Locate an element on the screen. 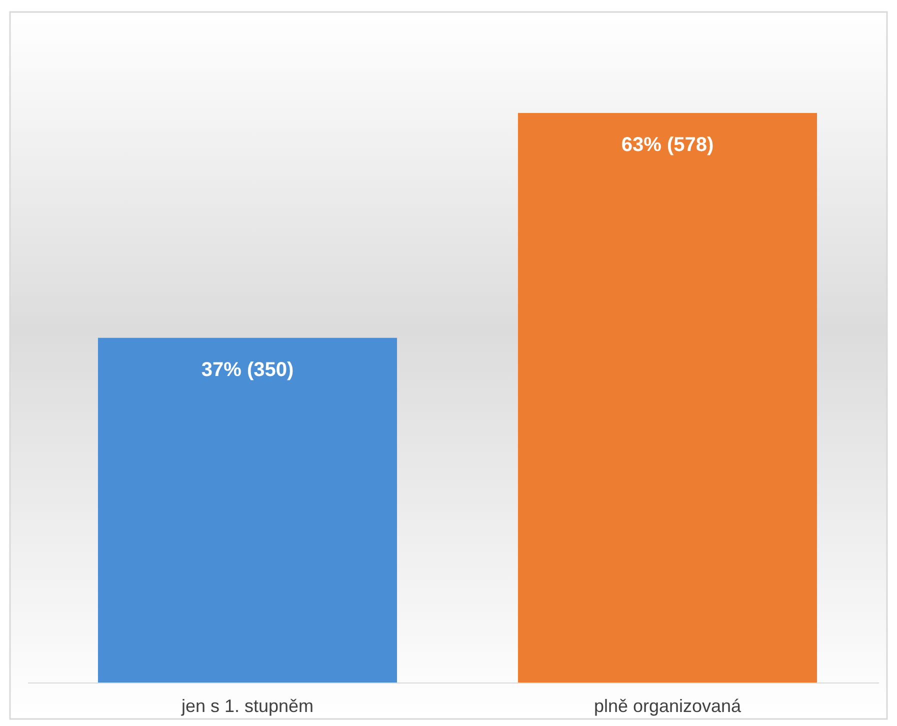  x-tick-label: jen s 1. stupněm is located at coordinates (247, 706).